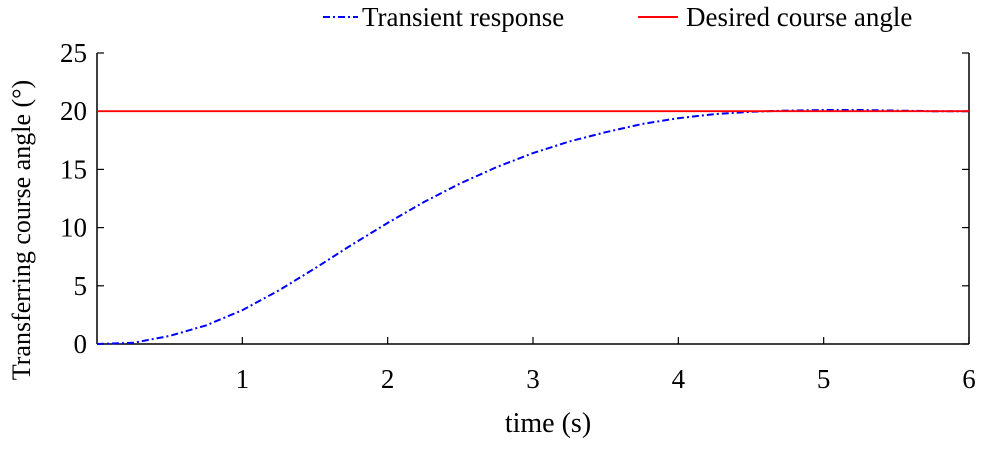  Describe the element at coordinates (548, 423) in the screenshot. I see `x-axis-label: time (s)` at that location.